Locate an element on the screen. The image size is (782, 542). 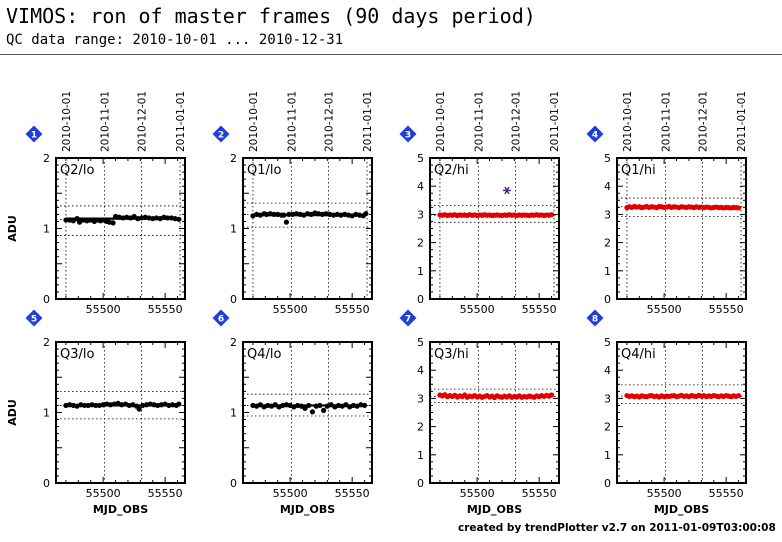
plot-panel-5: 5 0 1 2 55500 55550 Q3/lo ADU MJD_OBS is located at coordinates (96, 412).